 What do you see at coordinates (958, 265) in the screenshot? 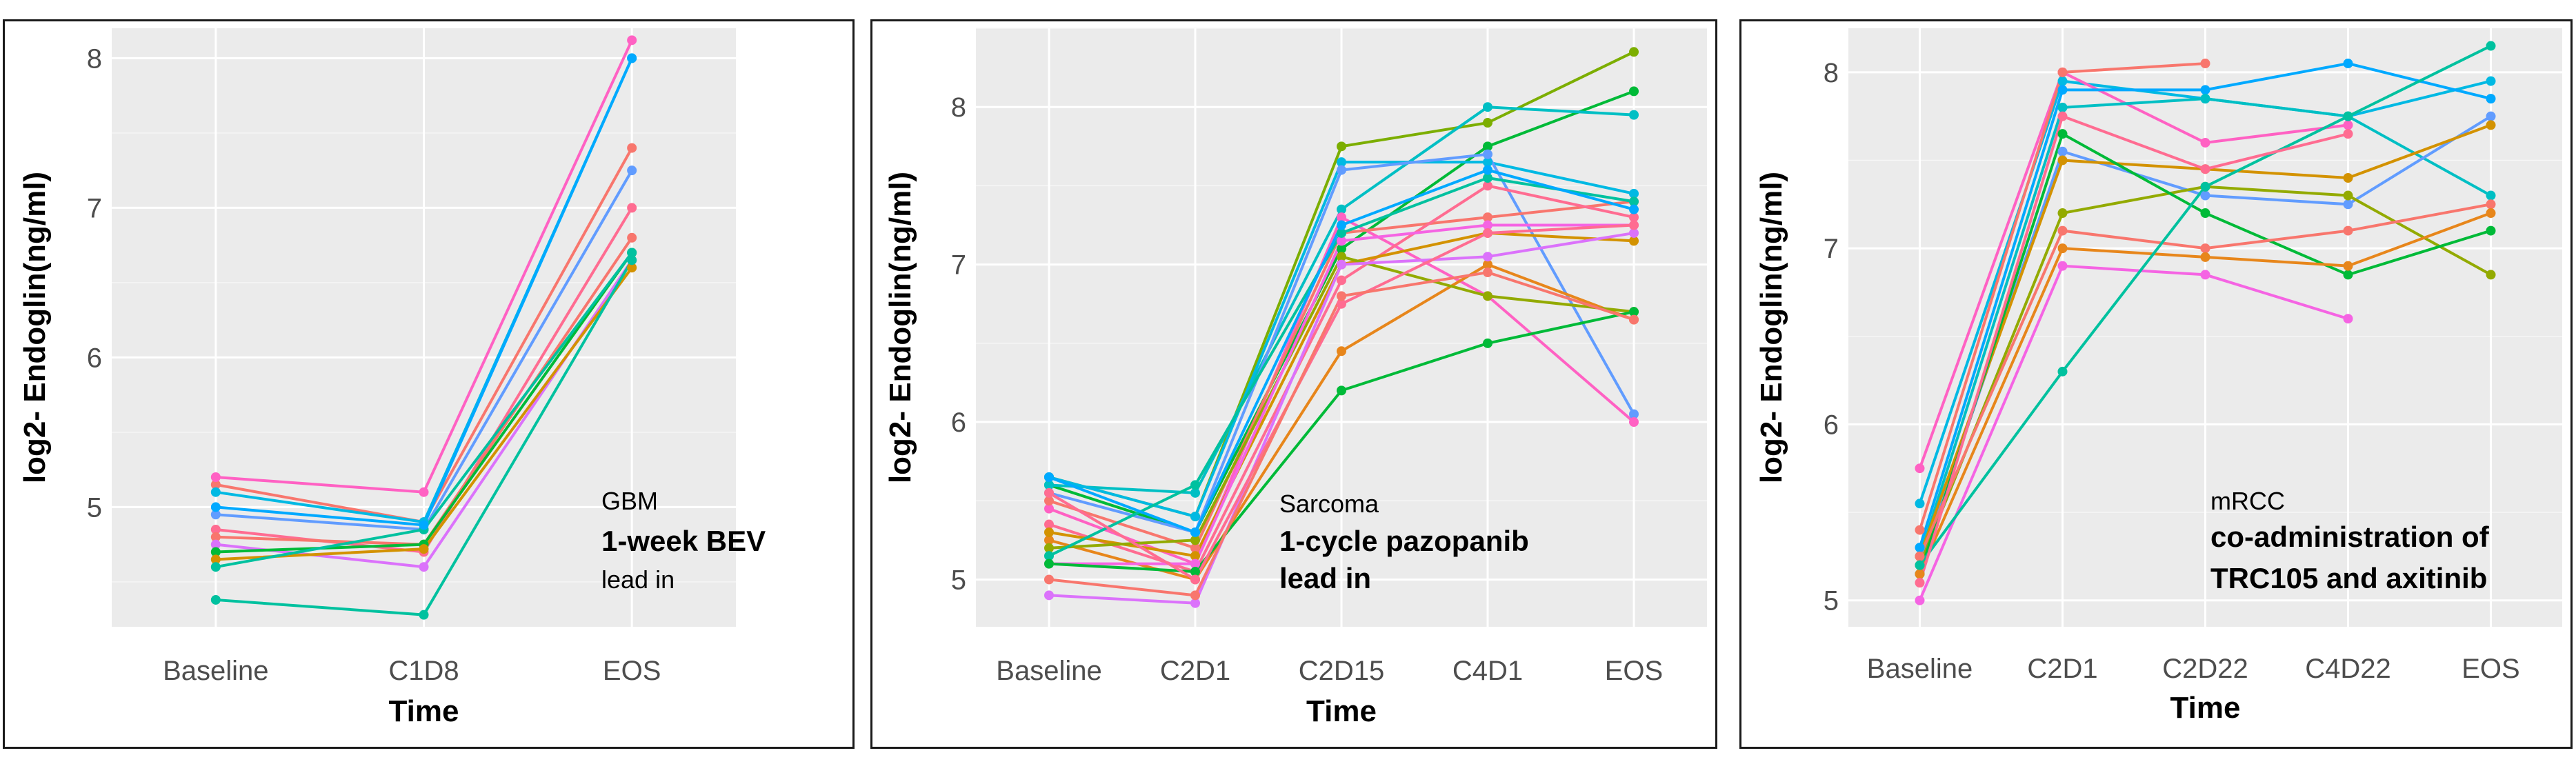
I see `y-tick-label: 7` at bounding box center [958, 265].